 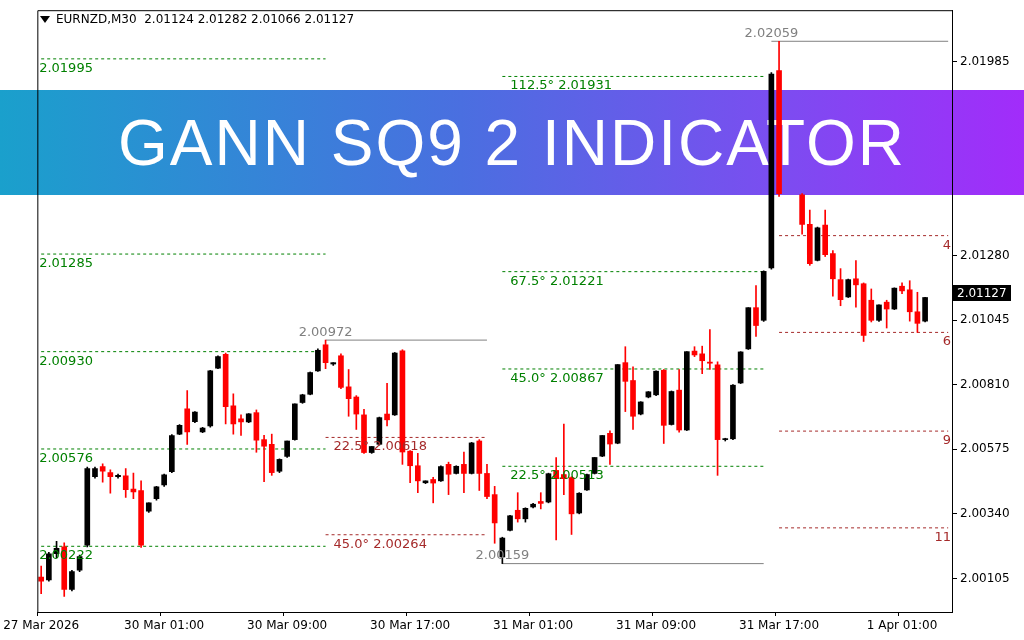 I want to click on x-tick-label: 30 Mar 09:00, so click(x=287, y=625).